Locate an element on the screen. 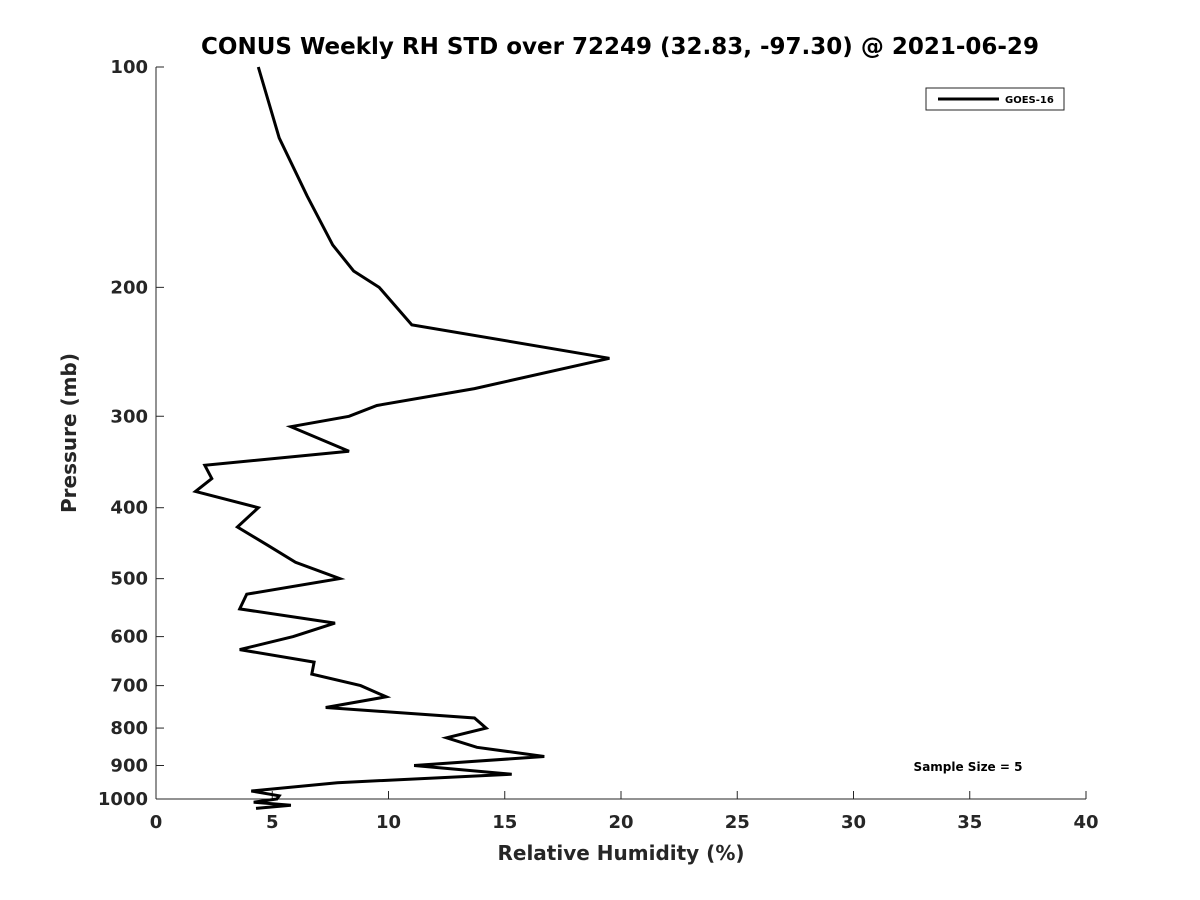  legend: GOES-16 is located at coordinates (995, 99).